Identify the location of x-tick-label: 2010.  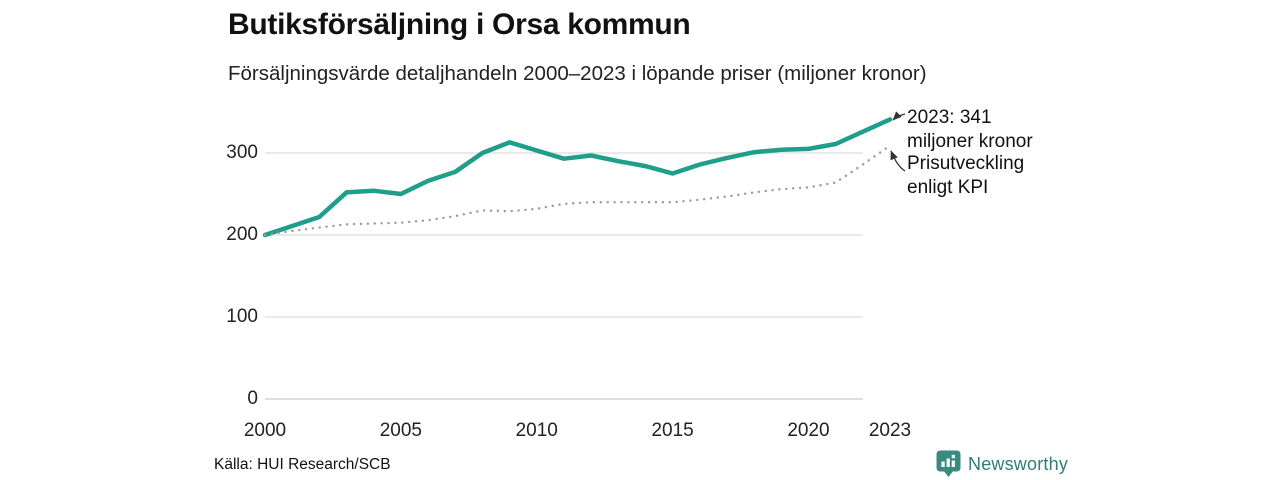
(536, 430).